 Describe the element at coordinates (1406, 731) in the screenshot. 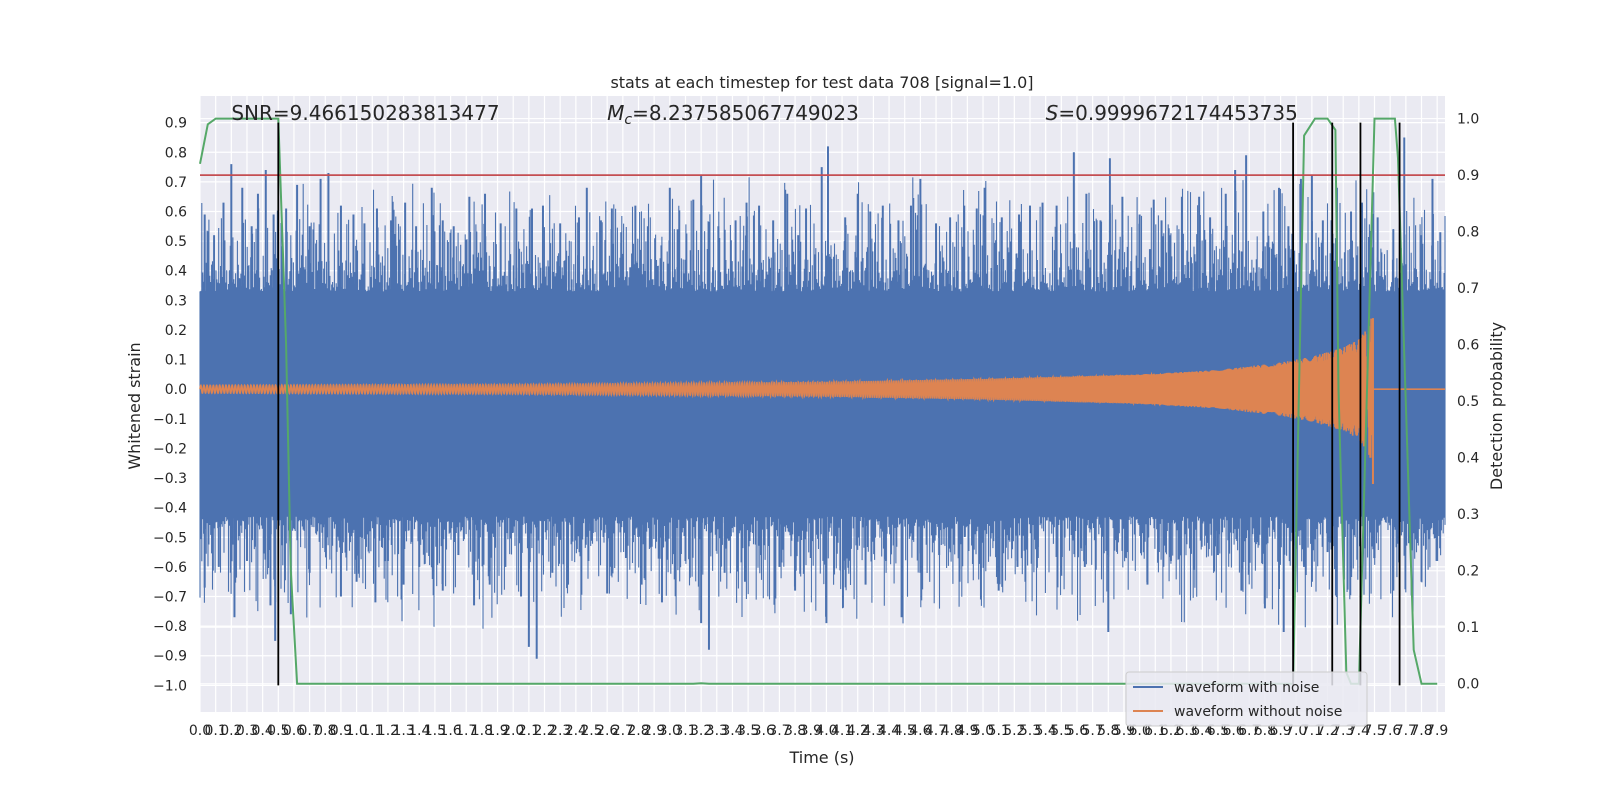

I see `x-tick-label: 7.7` at that location.